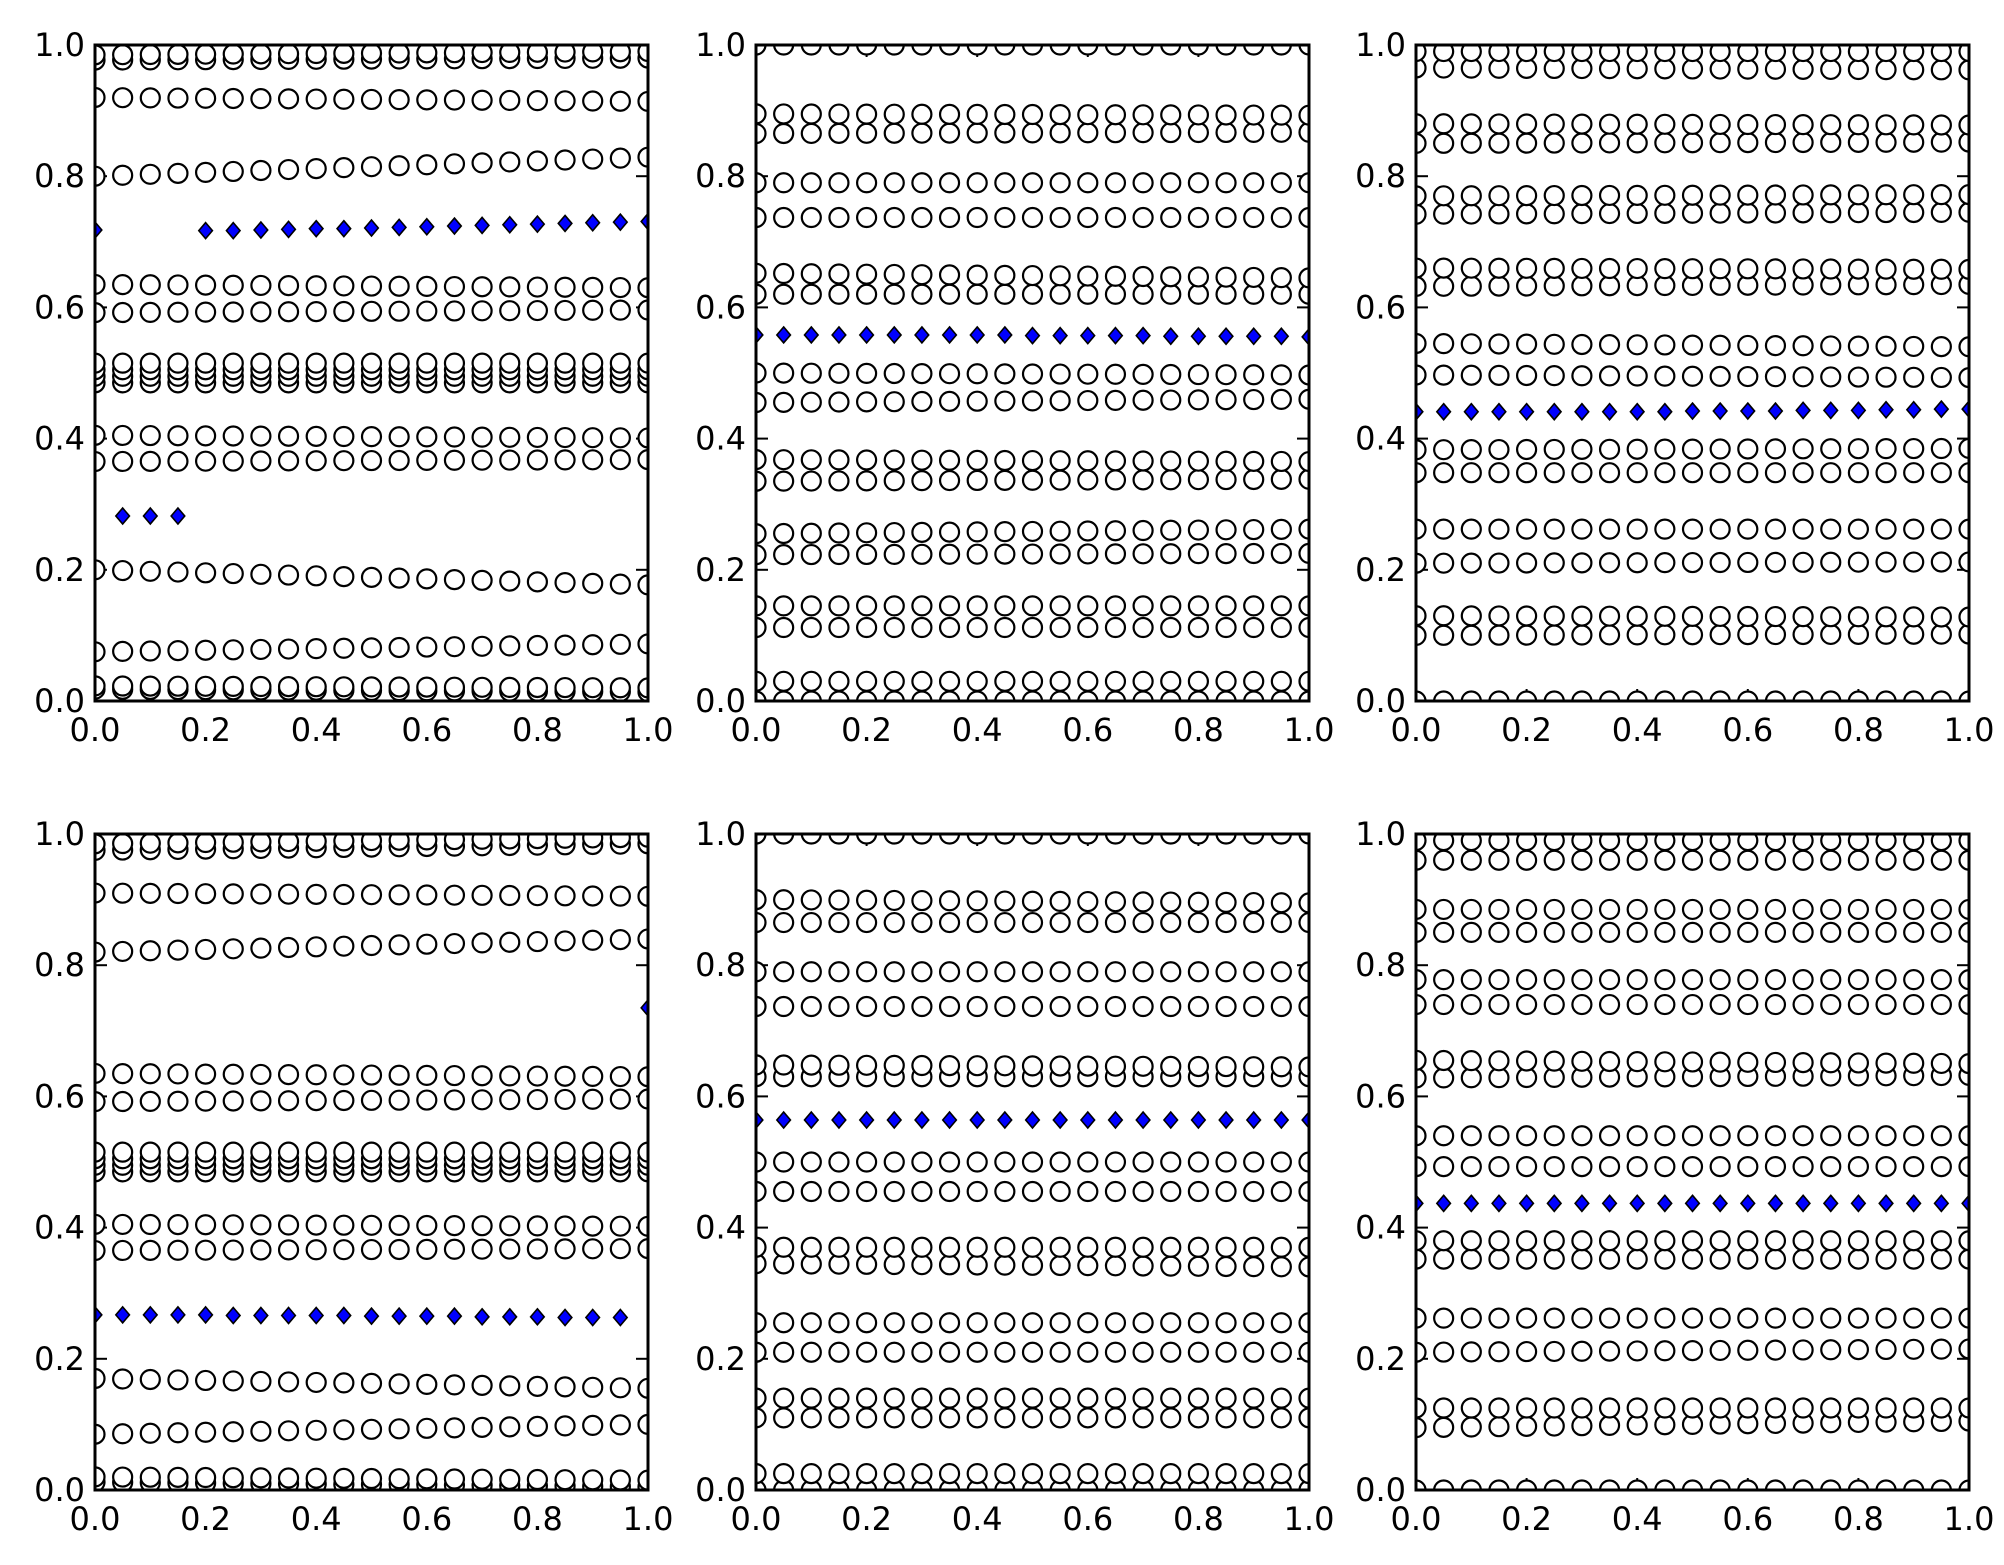  I want to click on plot-area, so click(371, 373).